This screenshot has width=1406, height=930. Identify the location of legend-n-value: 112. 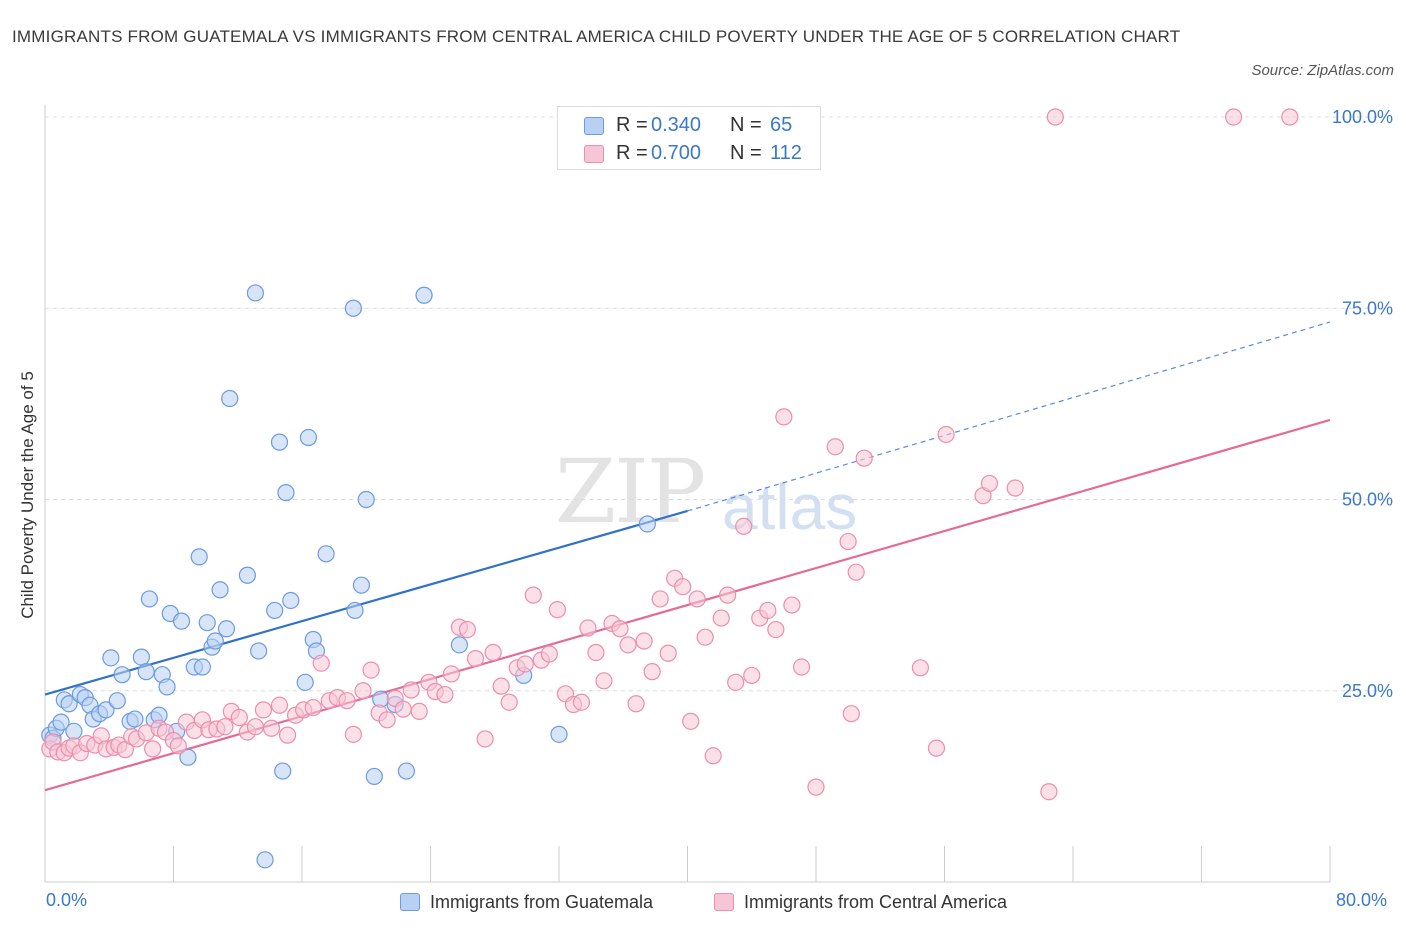
(786, 153).